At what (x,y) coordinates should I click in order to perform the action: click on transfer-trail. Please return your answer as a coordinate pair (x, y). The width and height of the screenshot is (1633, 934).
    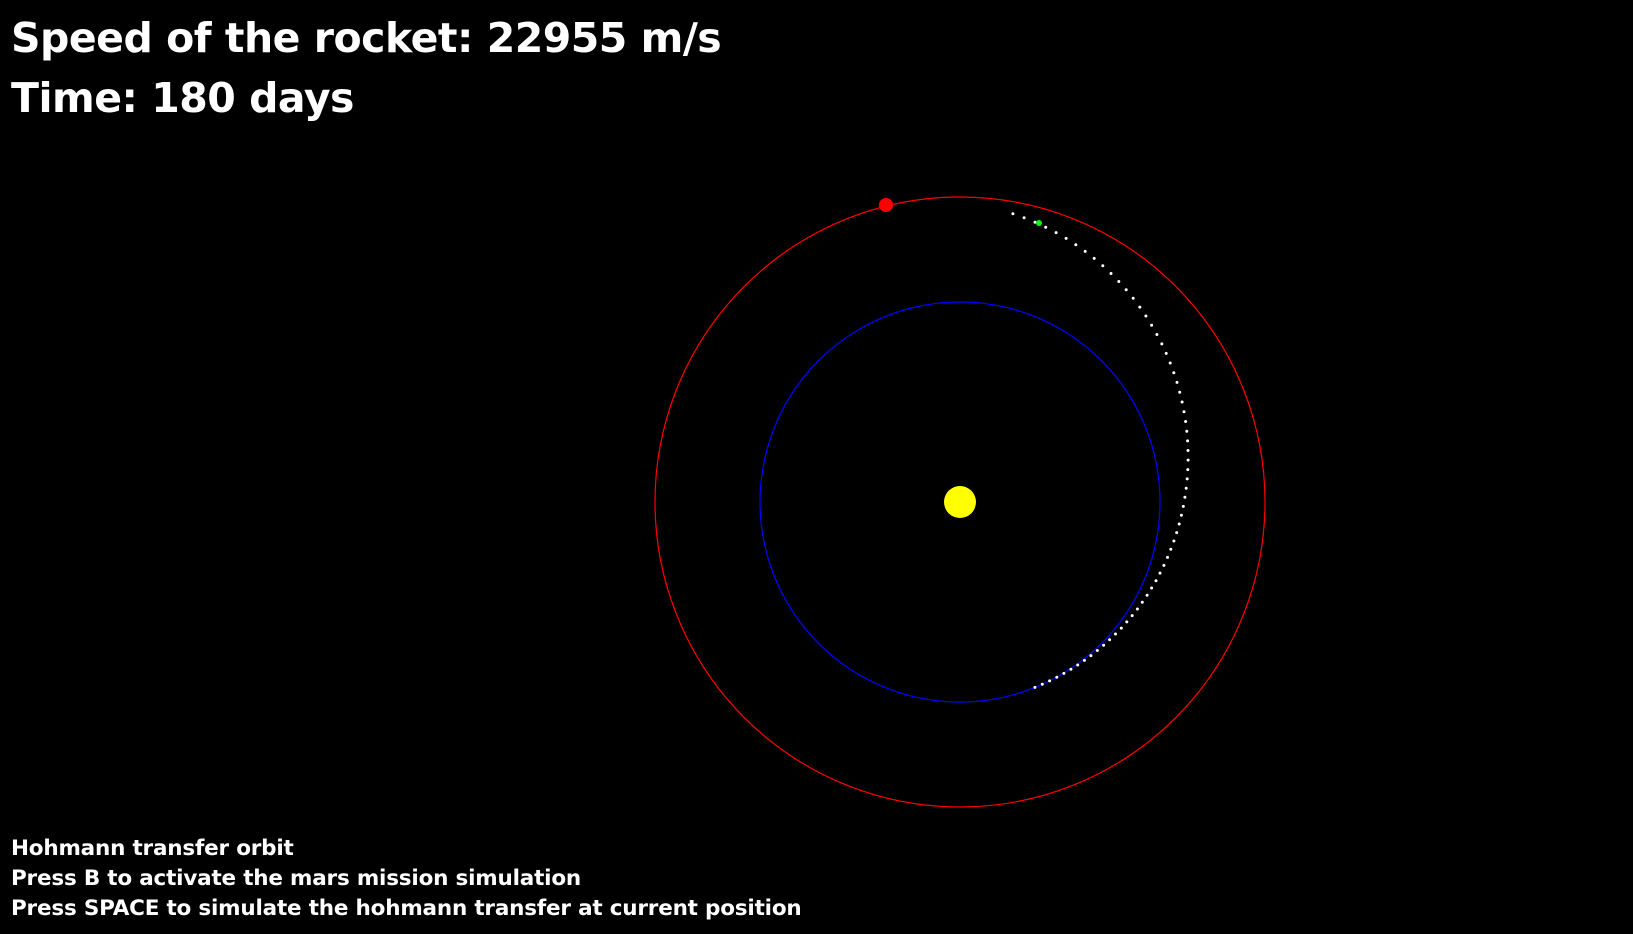
    Looking at the image, I should click on (1100, 450).